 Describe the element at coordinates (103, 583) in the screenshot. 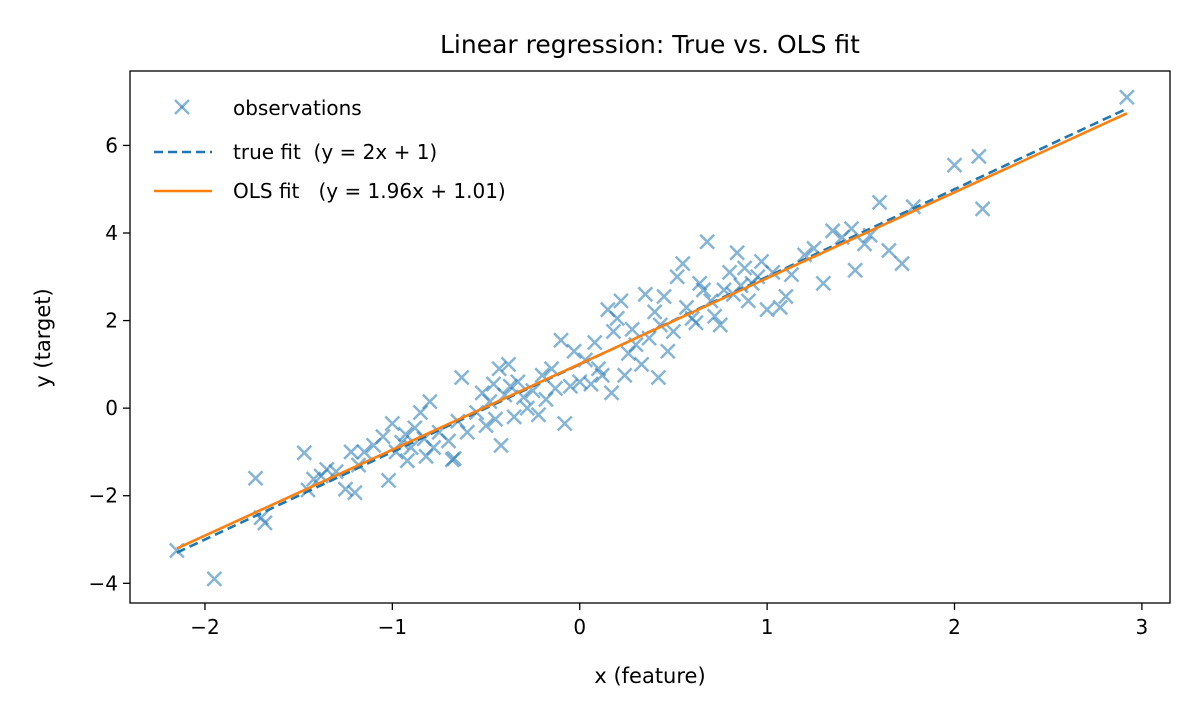

I see `y-tick-label: −4` at that location.